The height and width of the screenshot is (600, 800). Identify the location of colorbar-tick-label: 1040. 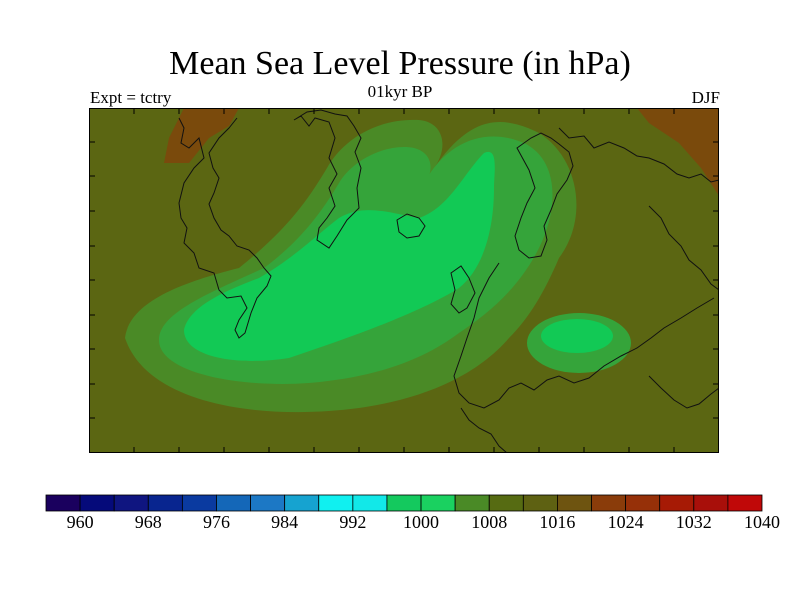
(762, 522).